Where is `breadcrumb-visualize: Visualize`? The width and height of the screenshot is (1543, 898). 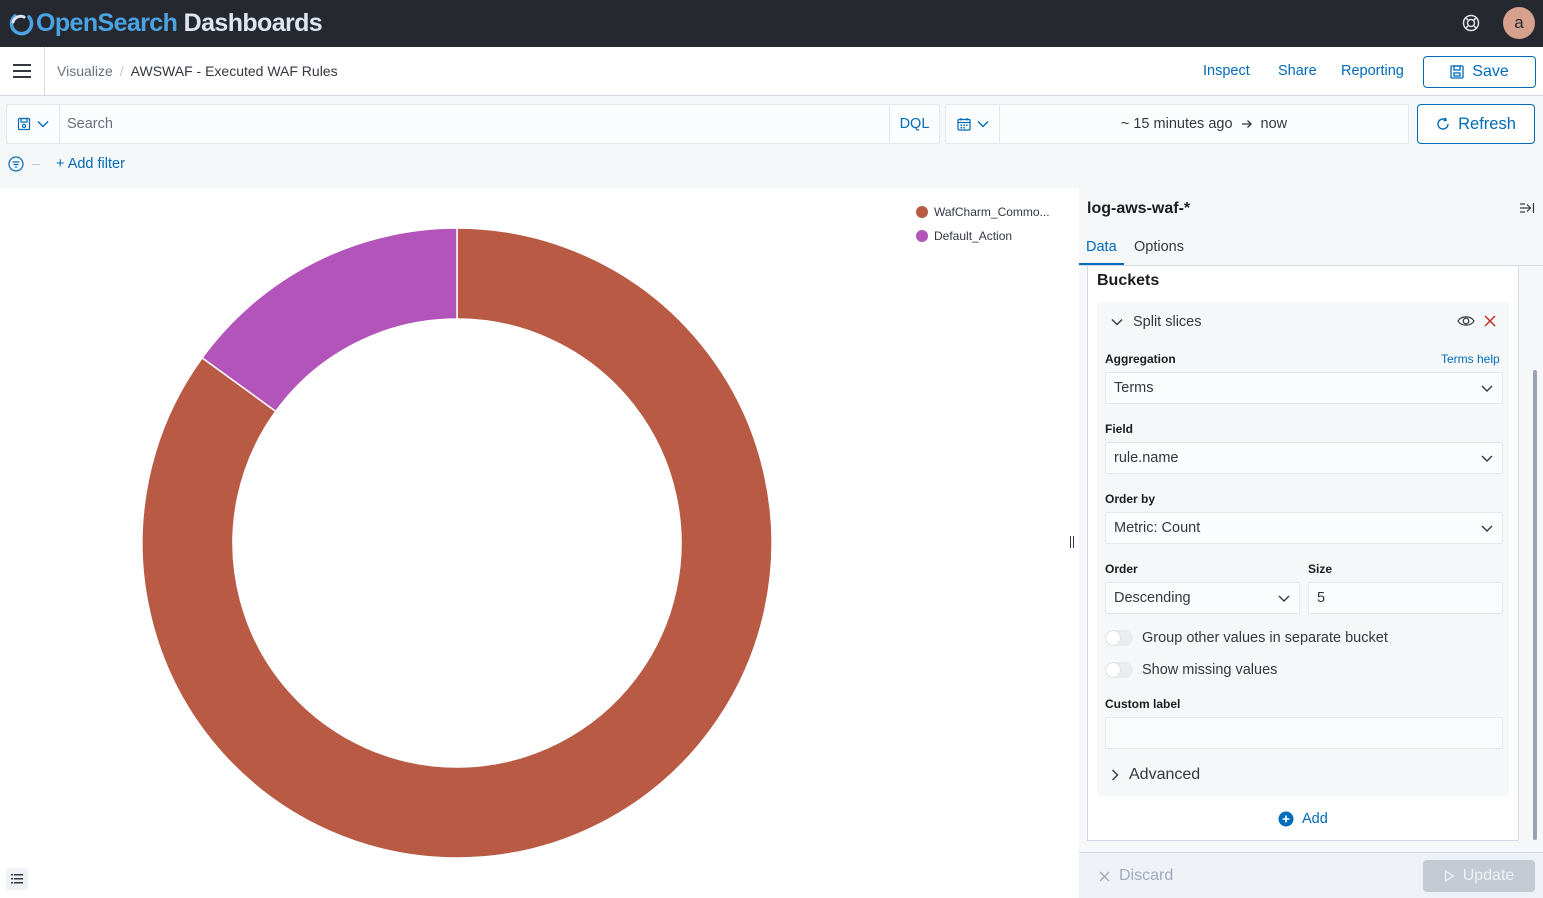
breadcrumb-visualize: Visualize is located at coordinates (85, 71).